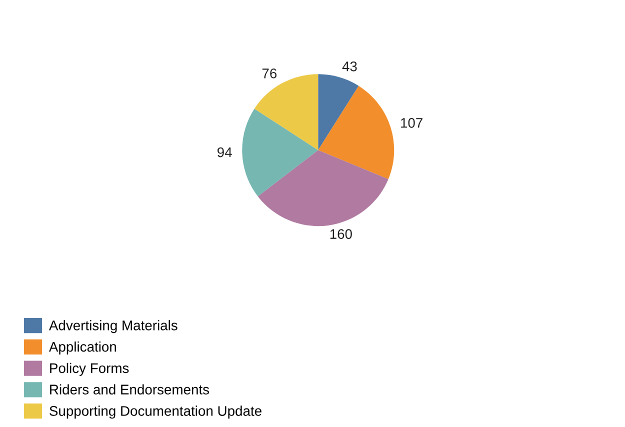 This screenshot has width=625, height=427. What do you see at coordinates (130, 389) in the screenshot?
I see `legend-label: Riders and Endorsements` at bounding box center [130, 389].